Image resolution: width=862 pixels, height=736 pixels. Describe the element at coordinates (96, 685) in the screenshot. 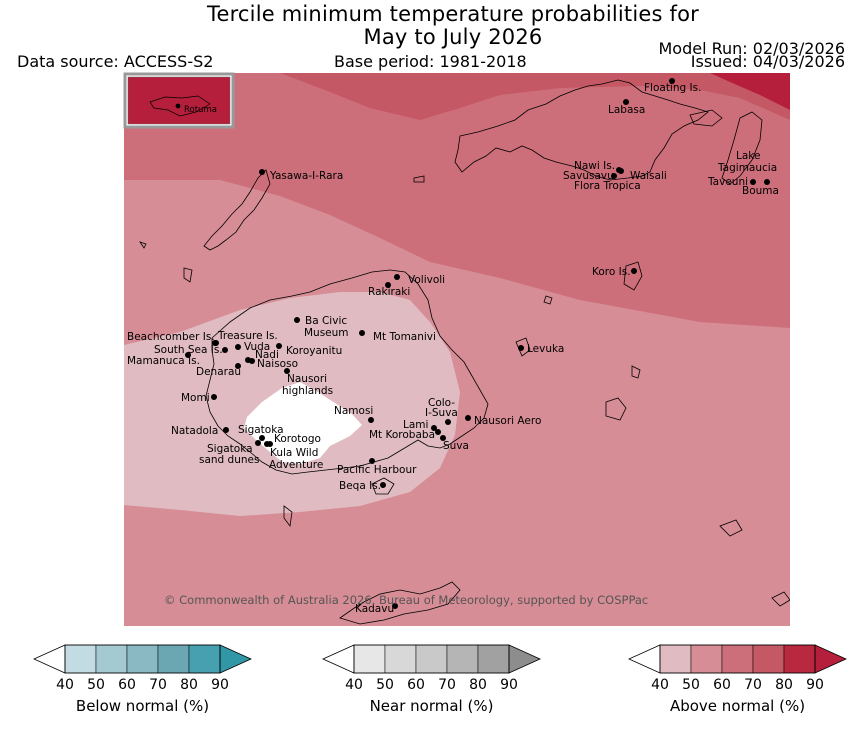

I see `colorbar-tick-label: 50` at that location.